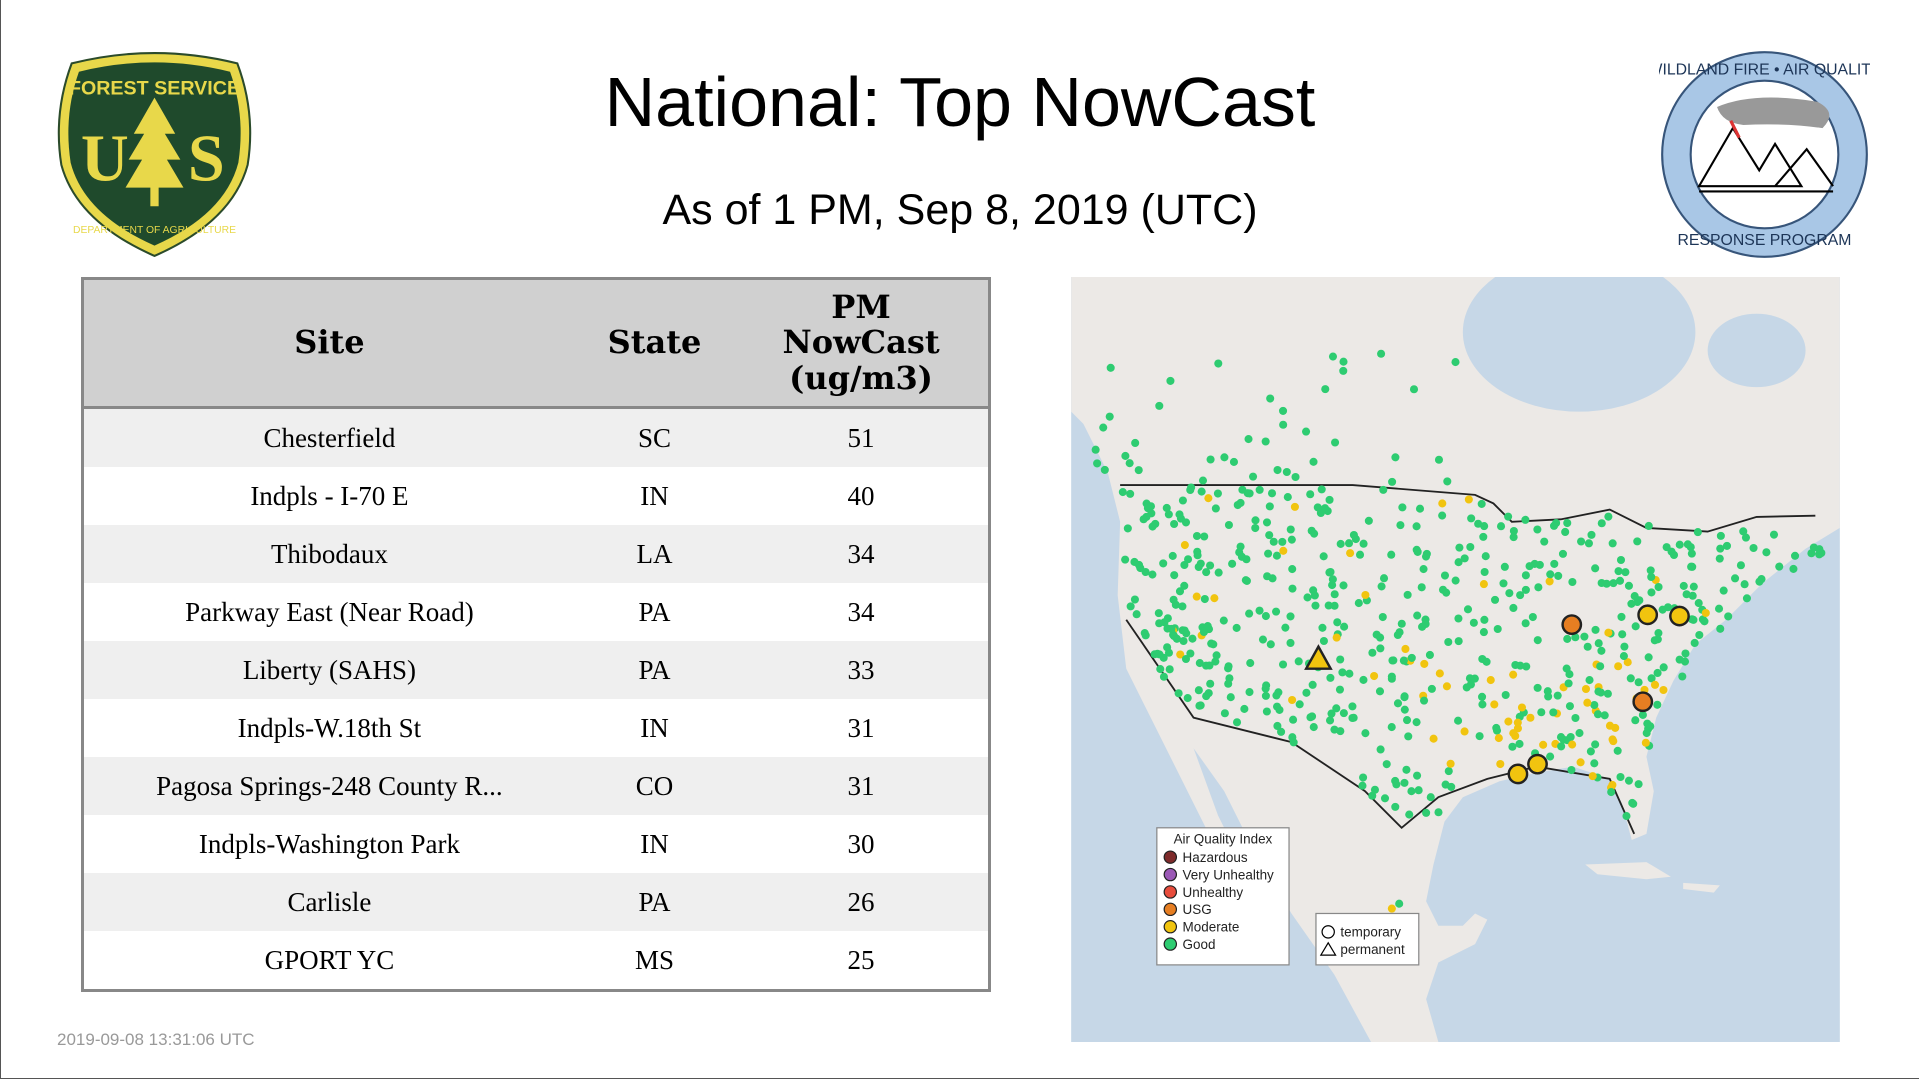 The height and width of the screenshot is (1080, 1920). What do you see at coordinates (154, 230) in the screenshot?
I see `svg-text: DEPARTMENT OF AGRICULTURE` at bounding box center [154, 230].